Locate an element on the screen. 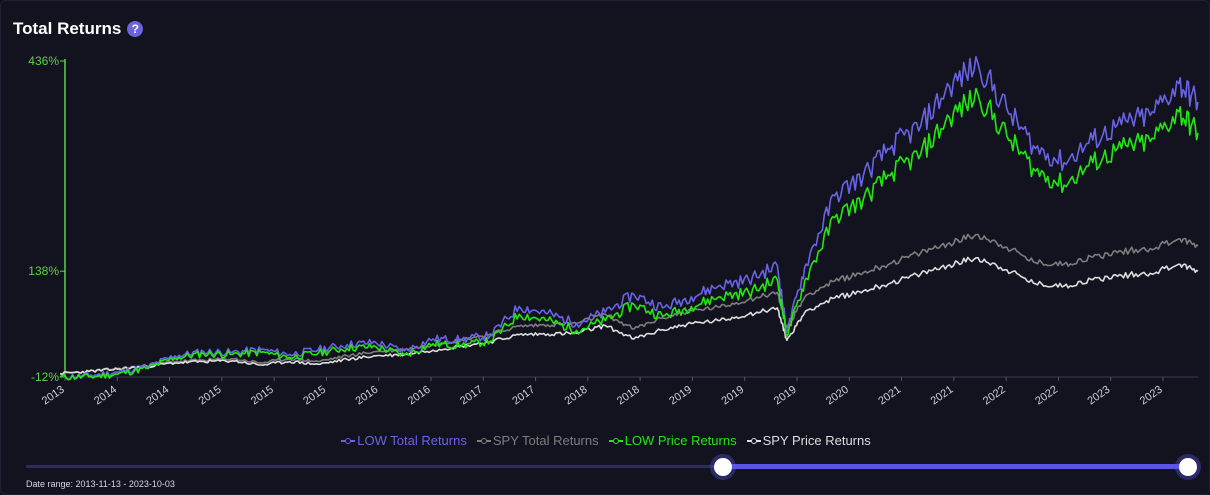  legend-item-low-total: LOW Total Returns is located at coordinates (404, 440).